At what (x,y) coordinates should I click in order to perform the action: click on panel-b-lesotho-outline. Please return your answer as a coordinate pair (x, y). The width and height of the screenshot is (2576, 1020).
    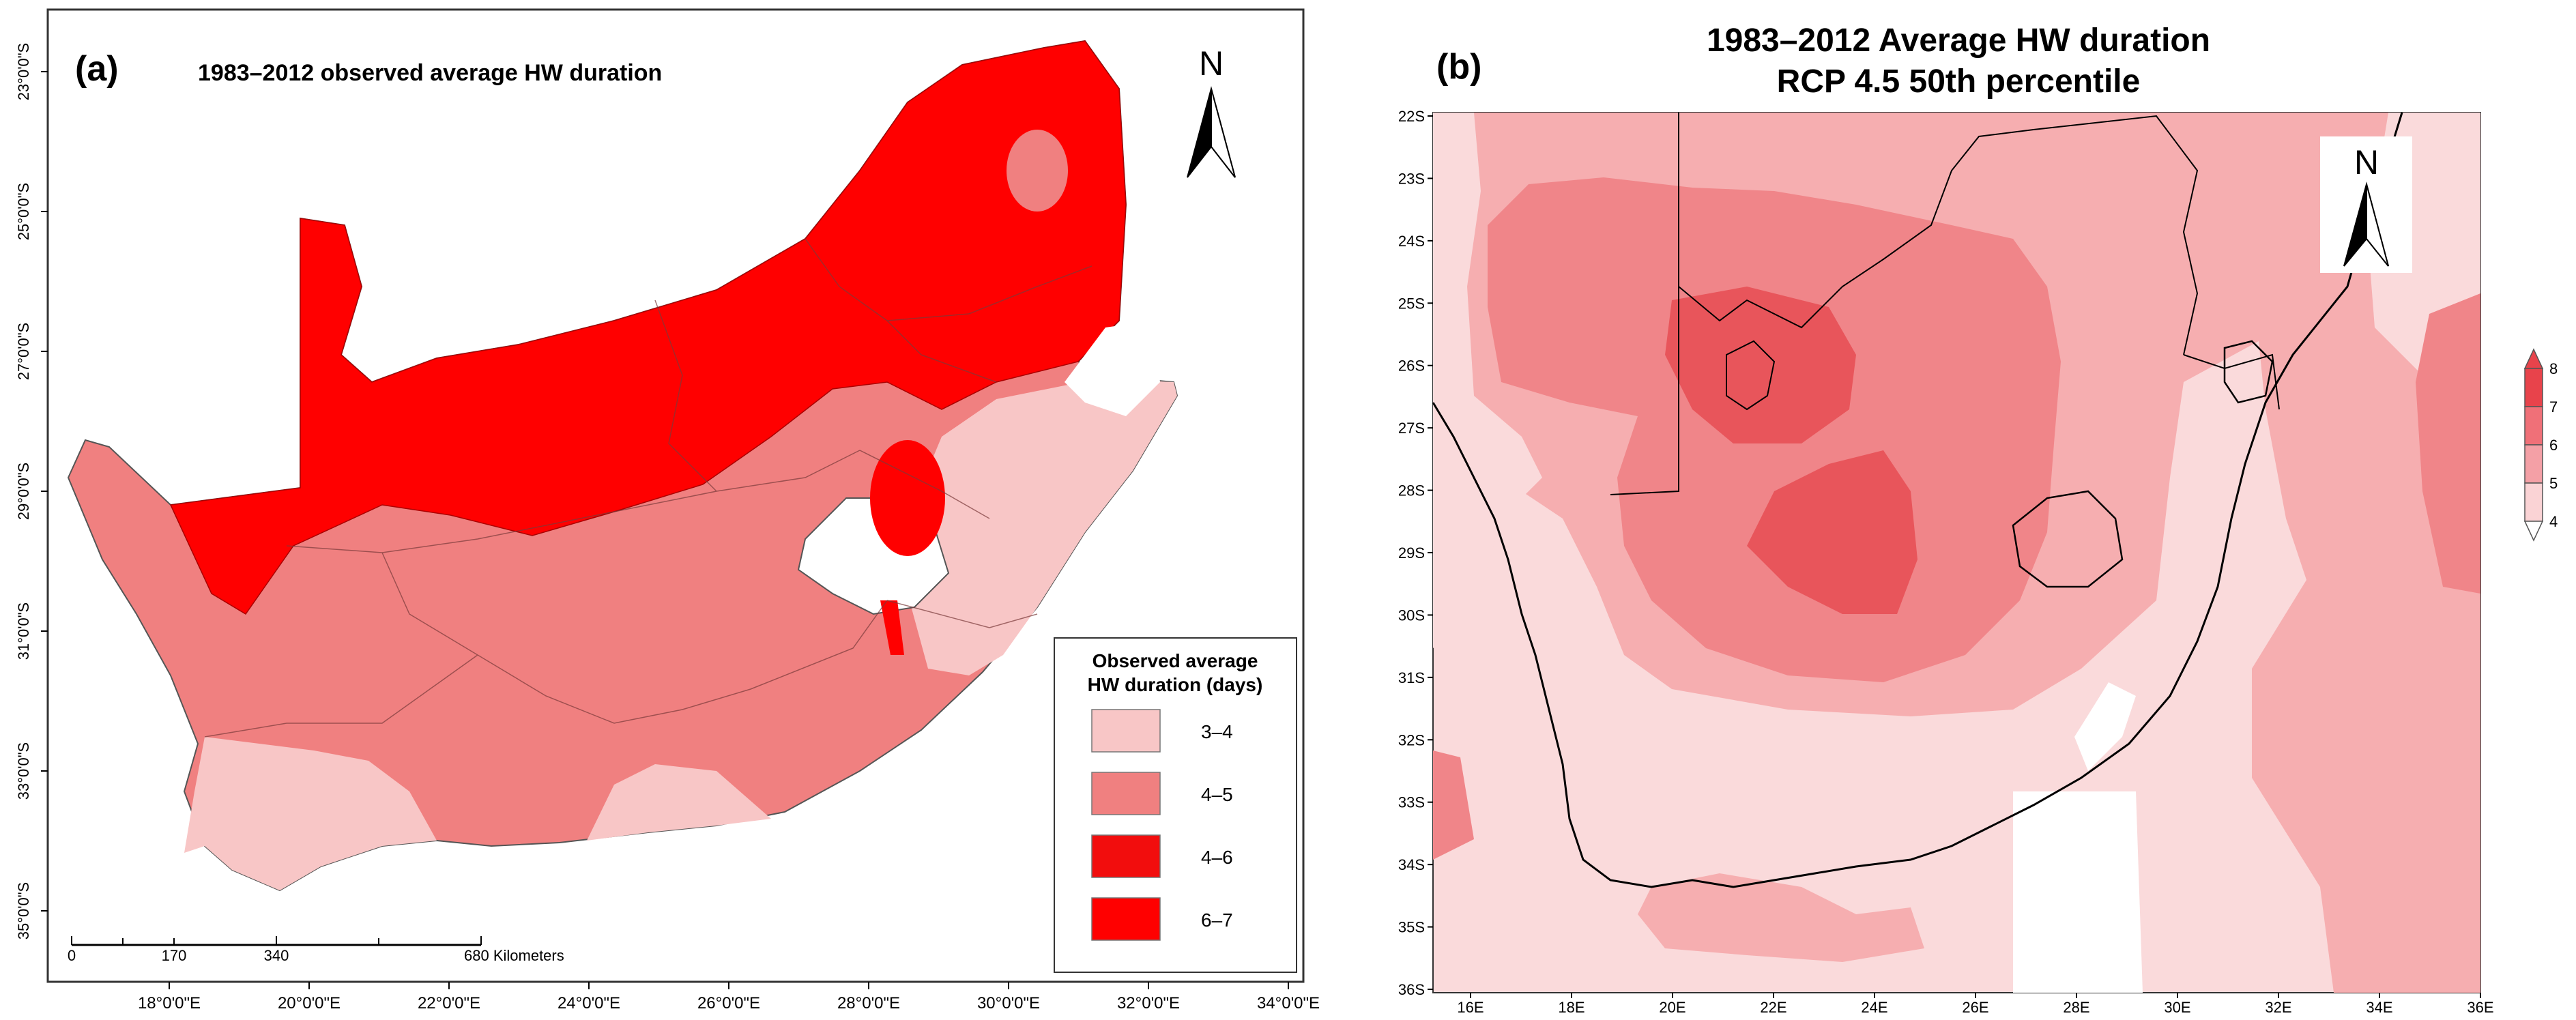
    Looking at the image, I should click on (2068, 539).